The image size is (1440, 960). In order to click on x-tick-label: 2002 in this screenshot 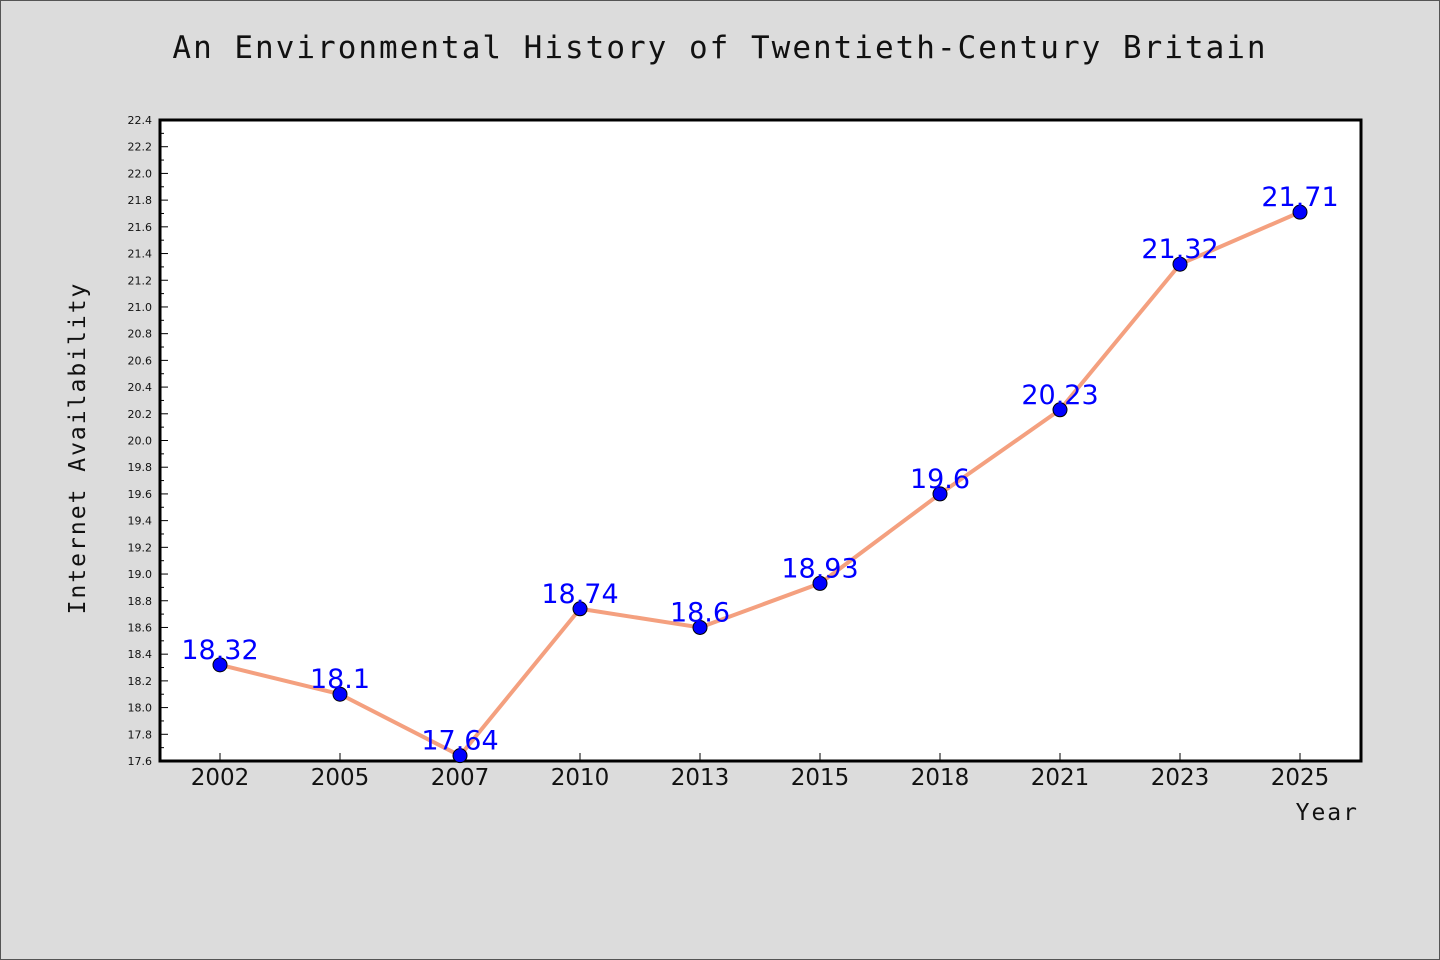, I will do `click(220, 778)`.